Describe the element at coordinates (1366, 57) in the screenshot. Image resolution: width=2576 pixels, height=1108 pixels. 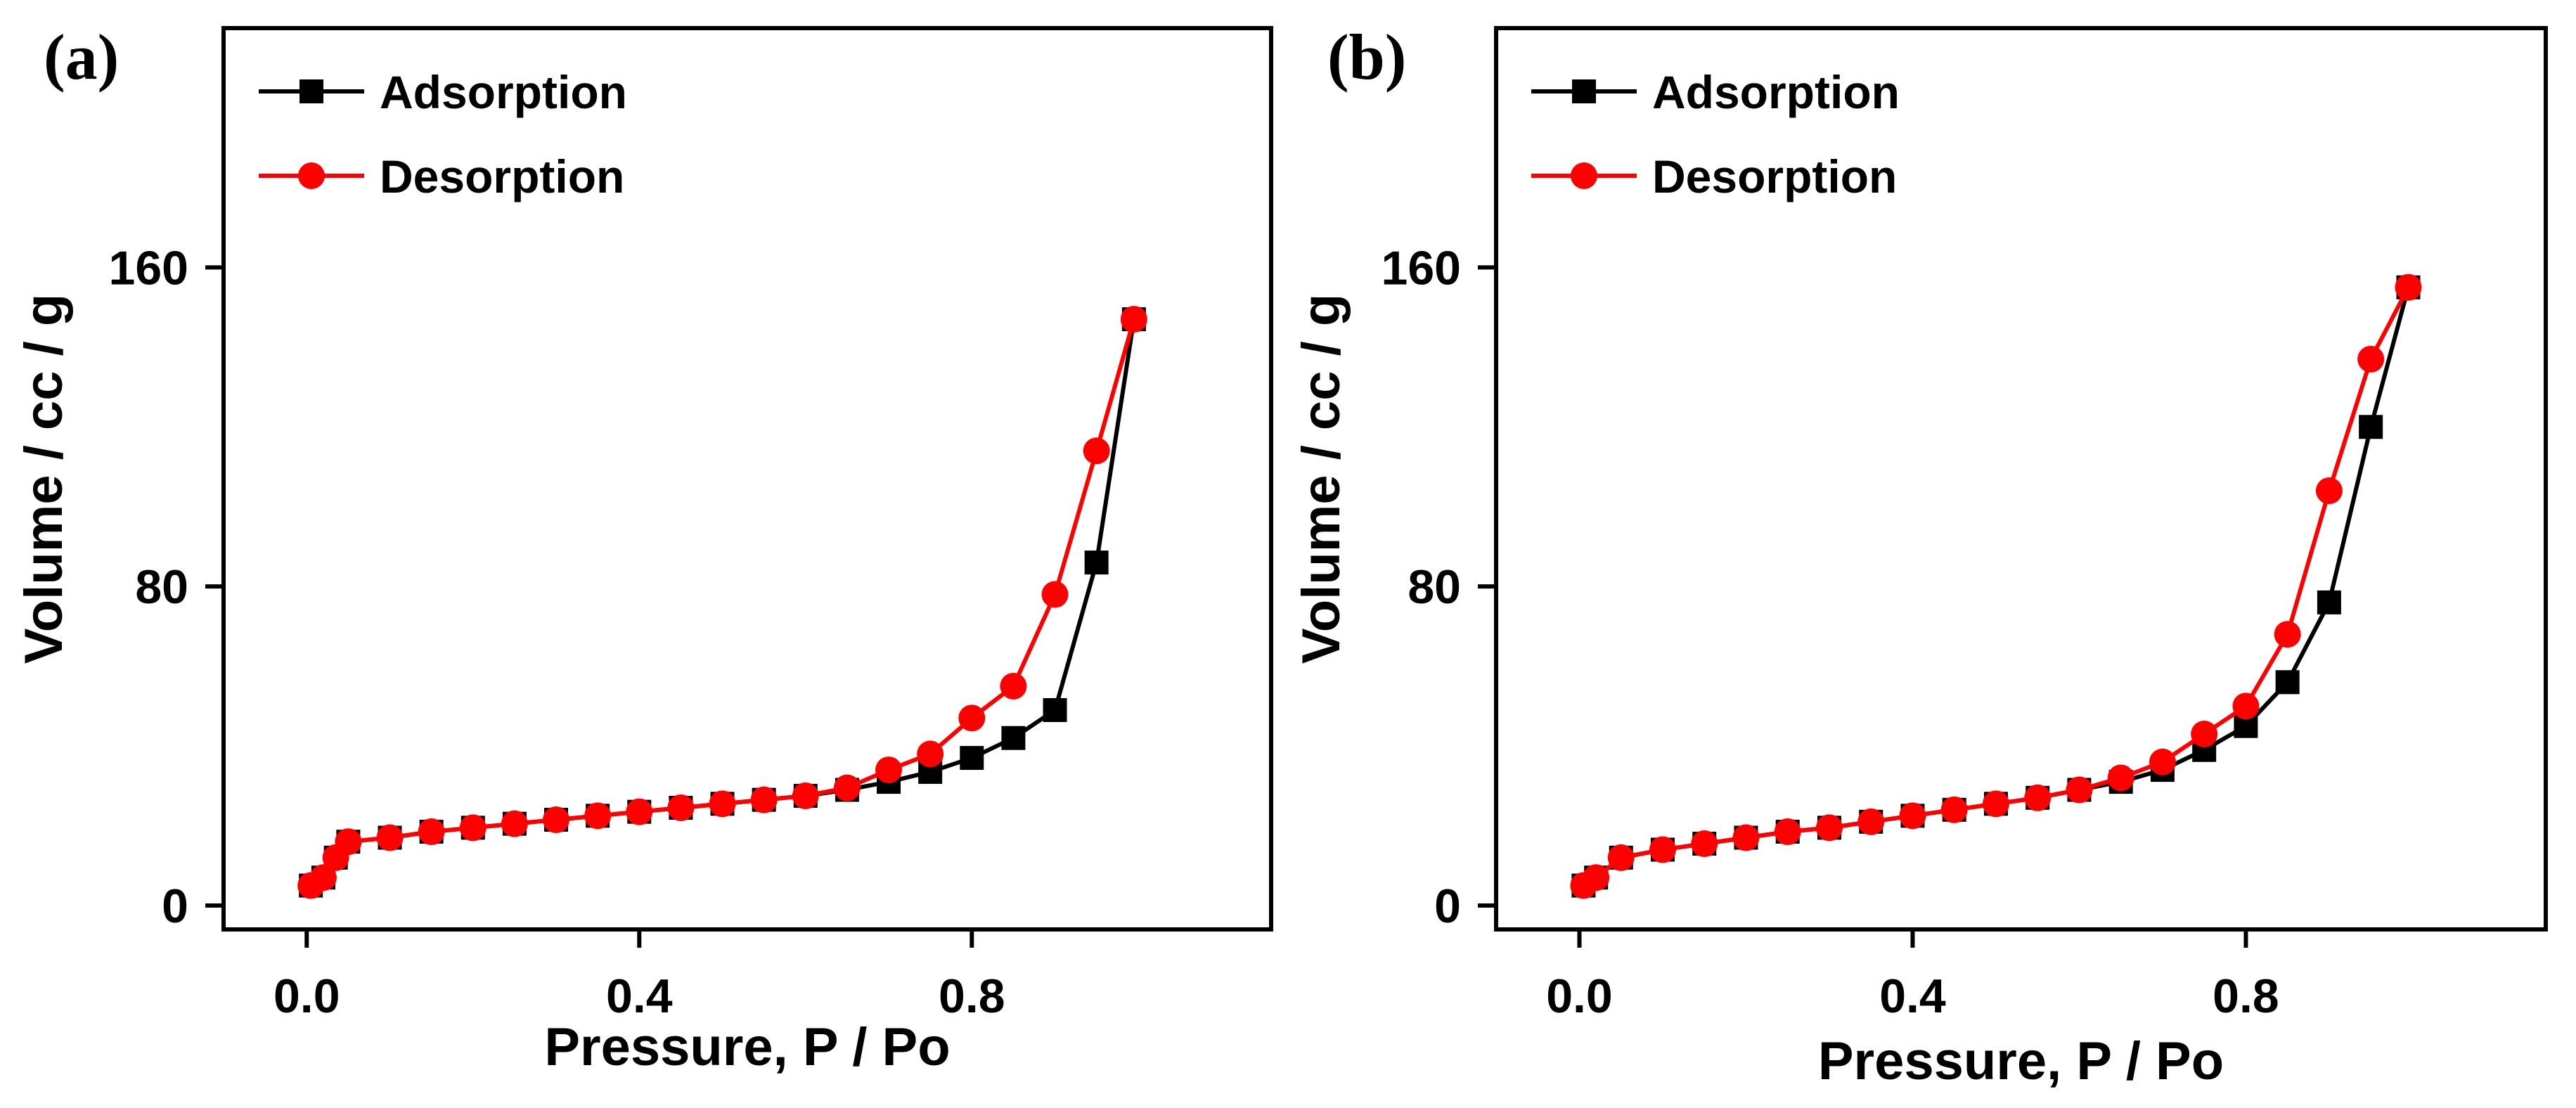
I see `panel-label: (b)` at that location.